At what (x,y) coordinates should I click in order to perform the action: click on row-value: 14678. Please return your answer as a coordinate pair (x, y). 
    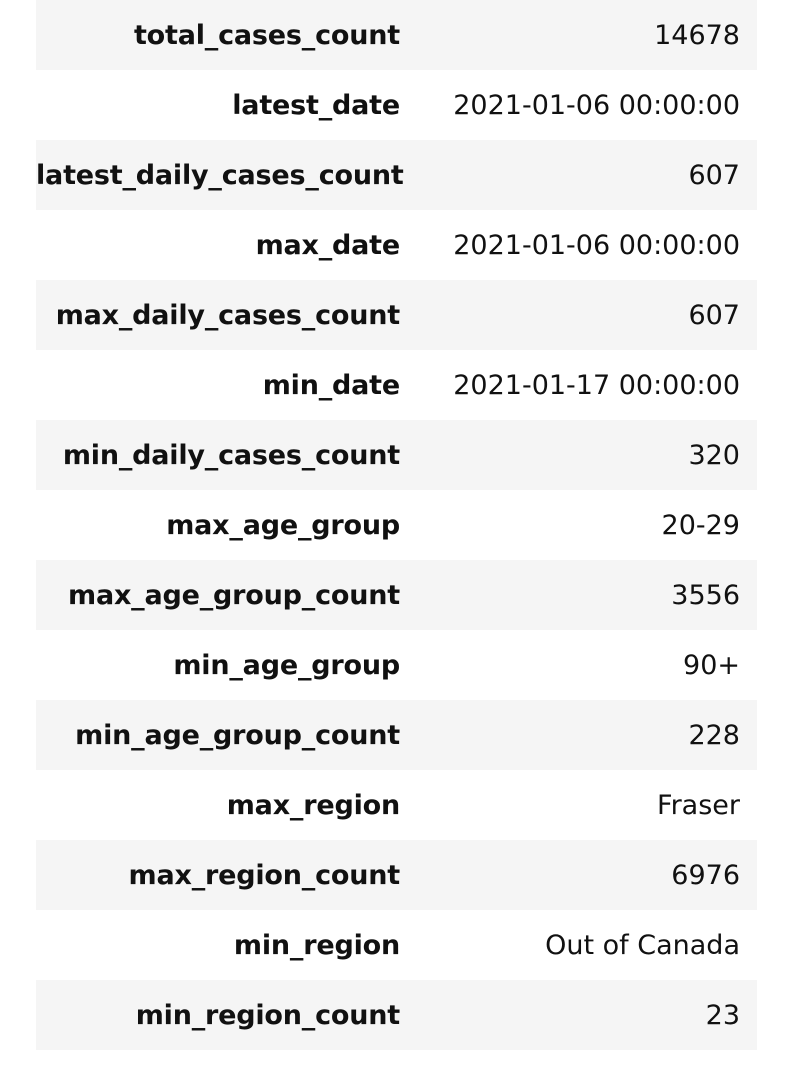
    Looking at the image, I should click on (697, 35).